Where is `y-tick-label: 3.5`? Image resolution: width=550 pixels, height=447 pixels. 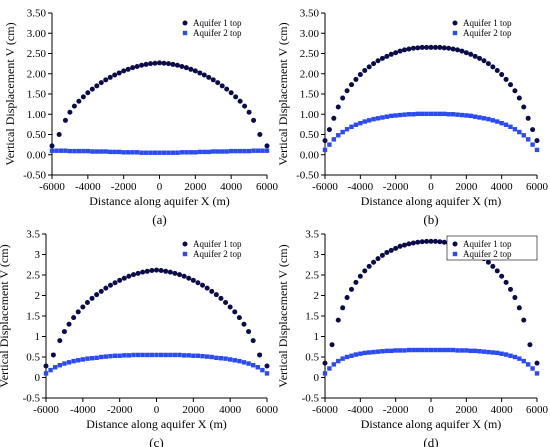 y-tick-label: 3.5 is located at coordinates (33, 235).